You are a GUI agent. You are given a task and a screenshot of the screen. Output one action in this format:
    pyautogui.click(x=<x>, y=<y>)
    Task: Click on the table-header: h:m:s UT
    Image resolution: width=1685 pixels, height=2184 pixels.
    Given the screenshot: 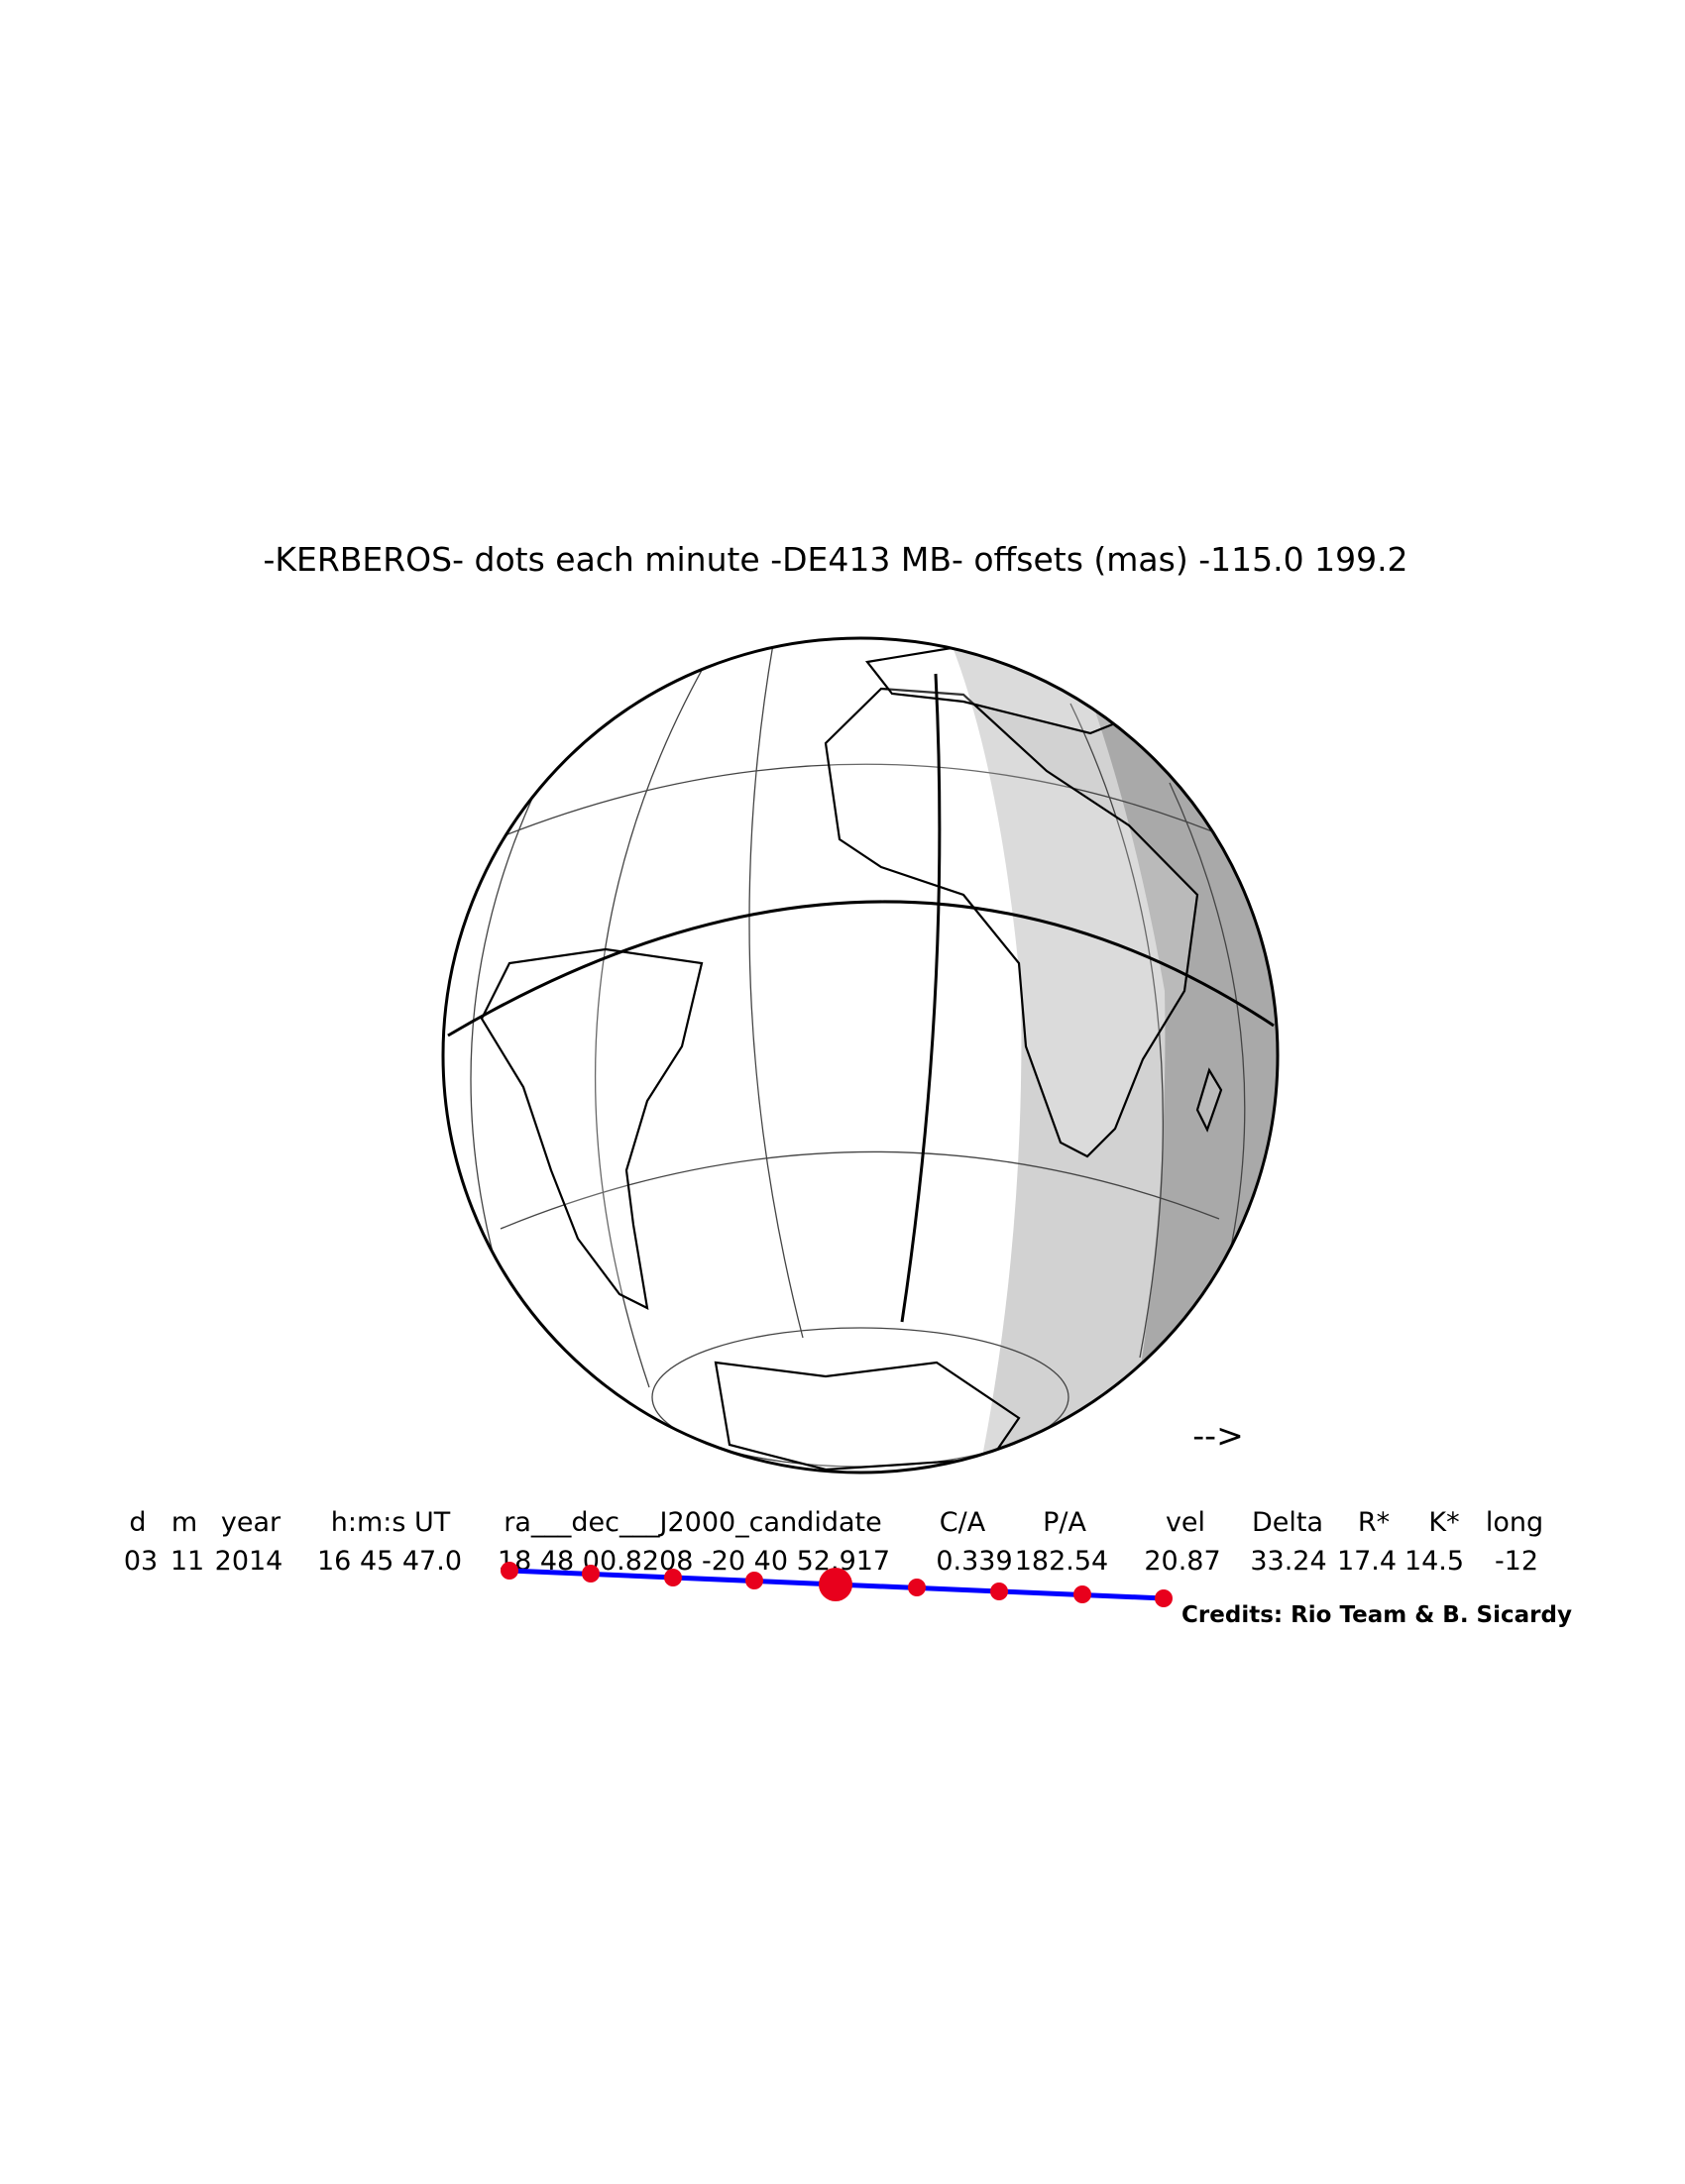 What is the action you would take?
    pyautogui.click(x=391, y=1522)
    